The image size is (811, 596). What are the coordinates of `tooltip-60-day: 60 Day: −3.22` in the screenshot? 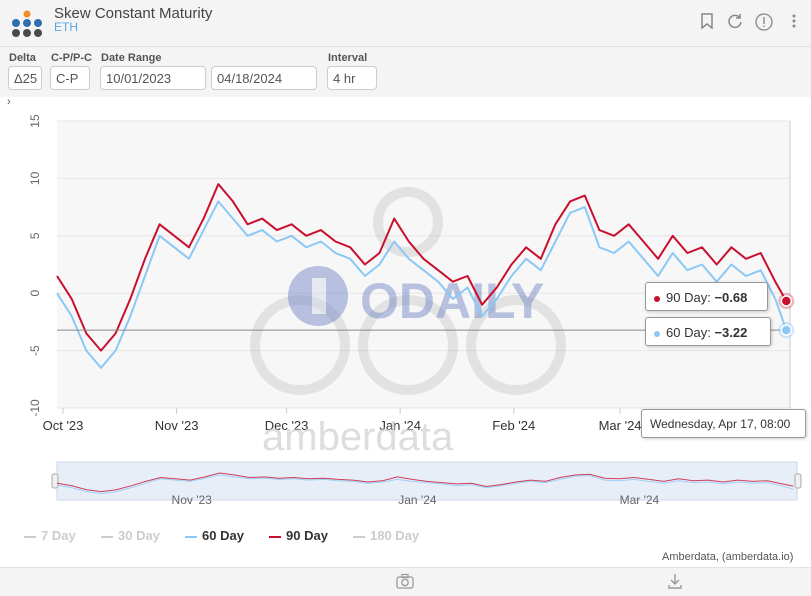 It's located at (708, 331).